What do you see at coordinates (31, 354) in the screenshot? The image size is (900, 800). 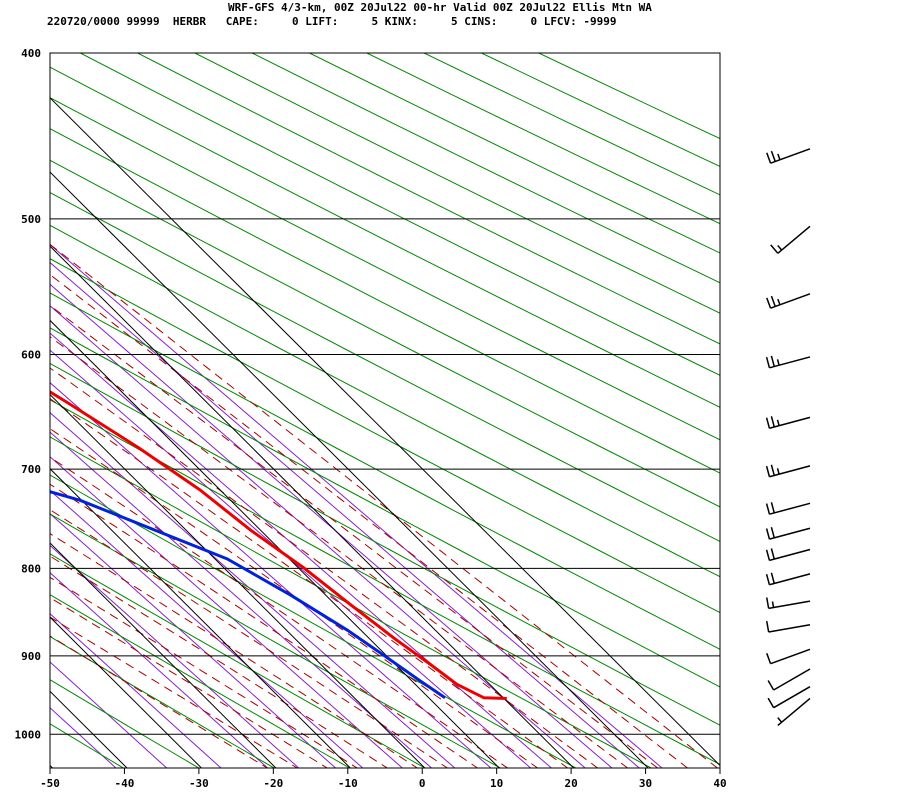 I see `y-tick-label: 600` at bounding box center [31, 354].